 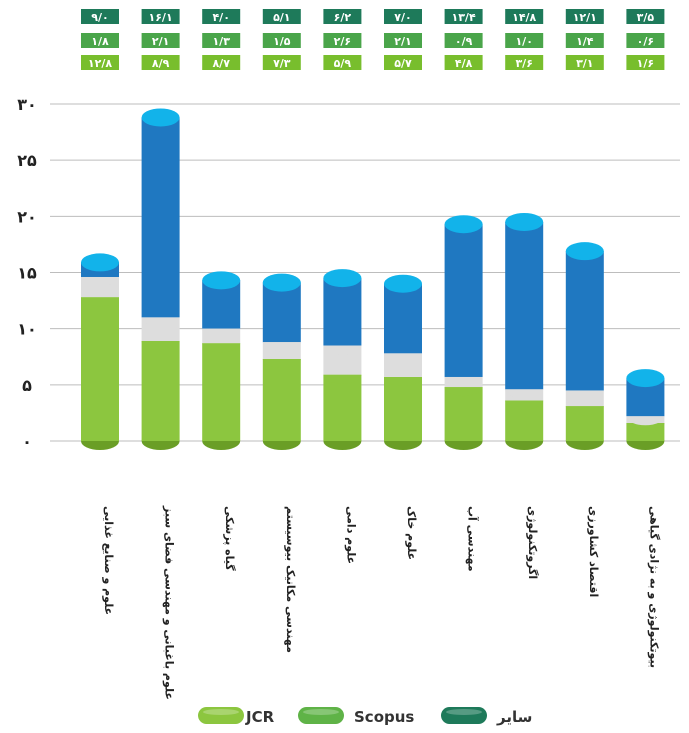 I want to click on table-cell: ۱/۴, so click(x=584, y=40).